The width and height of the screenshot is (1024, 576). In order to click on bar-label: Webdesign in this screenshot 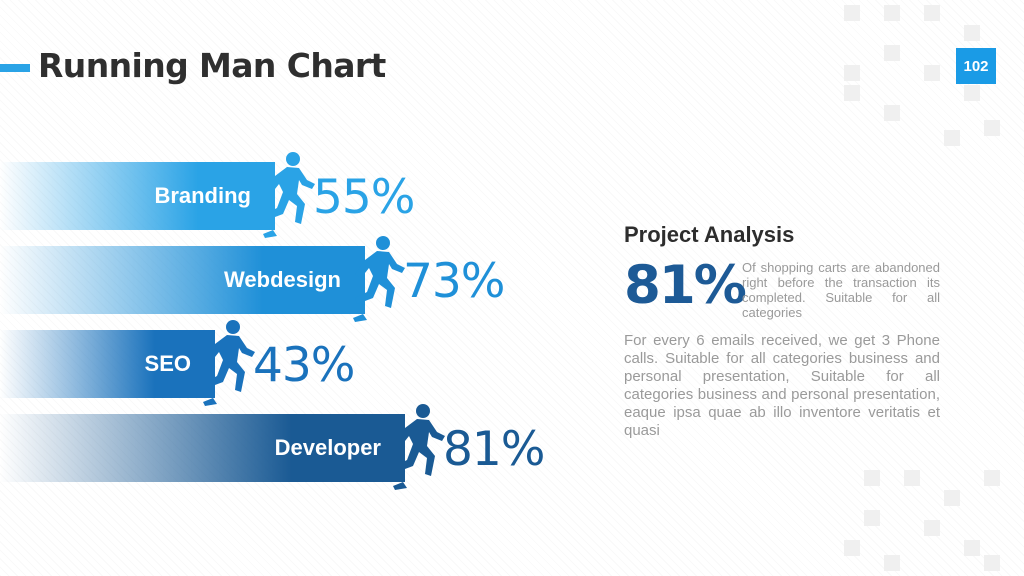, I will do `click(282, 279)`.